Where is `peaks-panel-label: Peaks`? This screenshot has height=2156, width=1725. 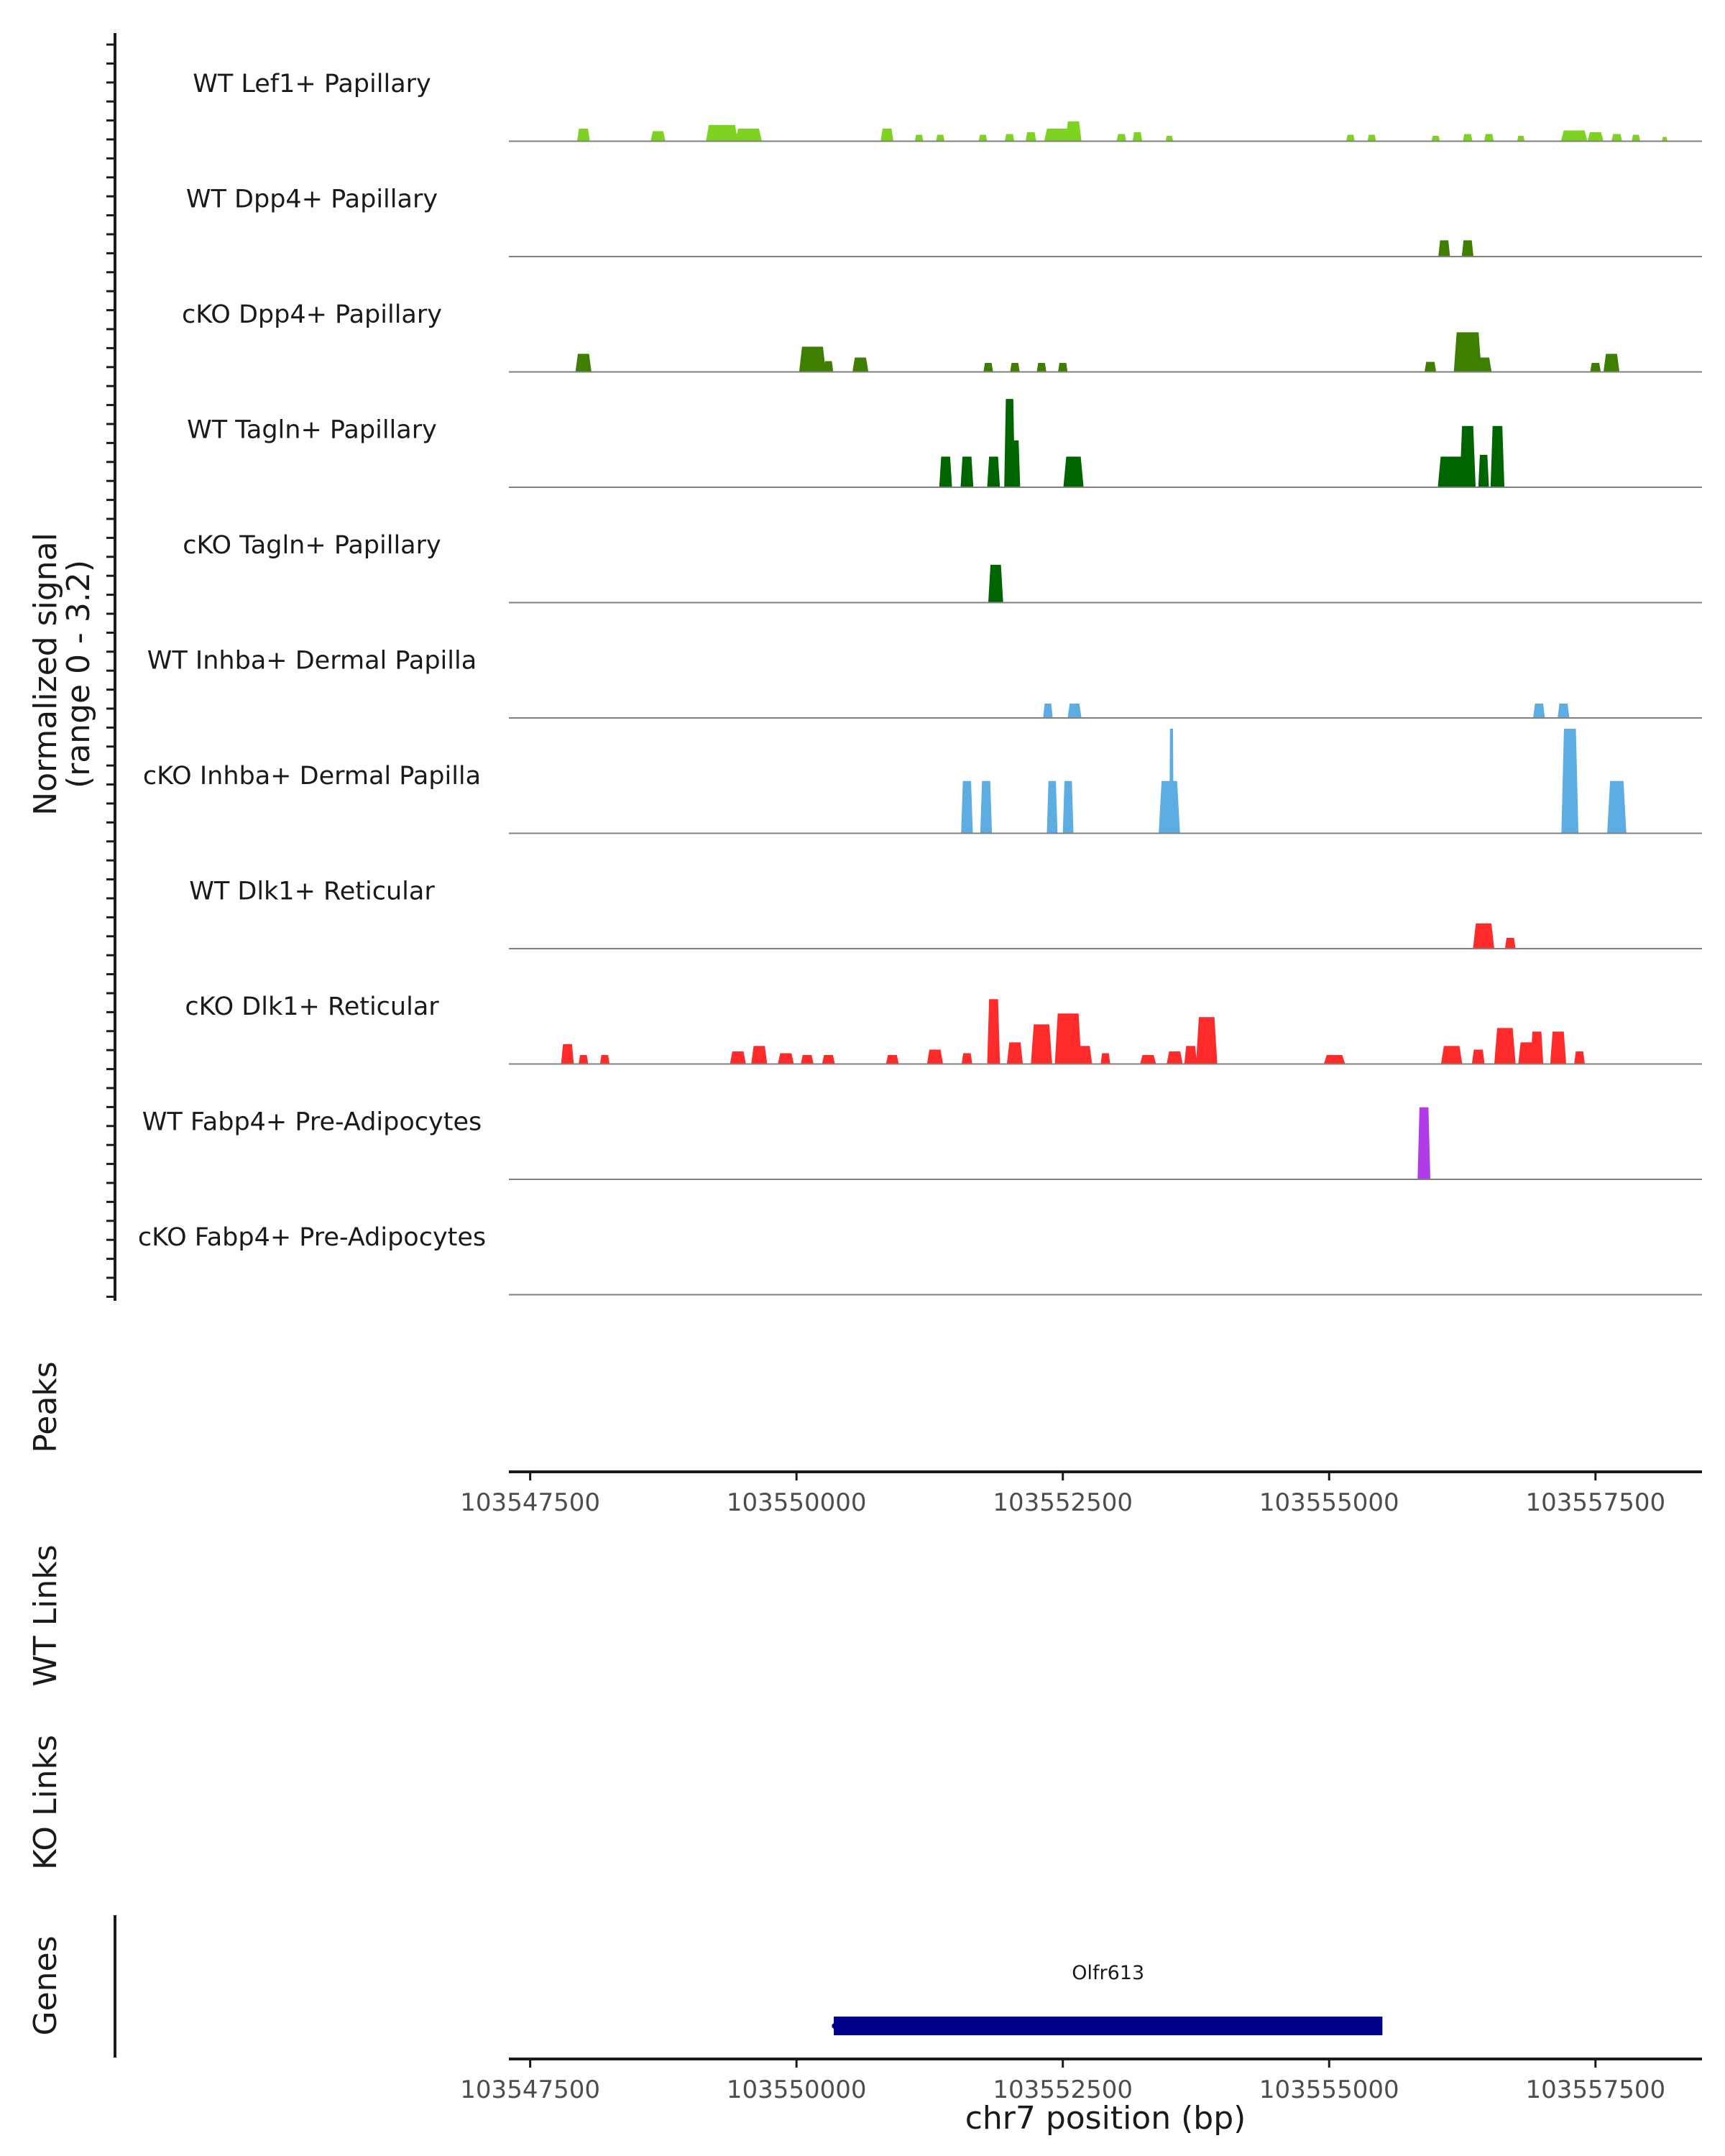 peaks-panel-label: Peaks is located at coordinates (45, 1406).